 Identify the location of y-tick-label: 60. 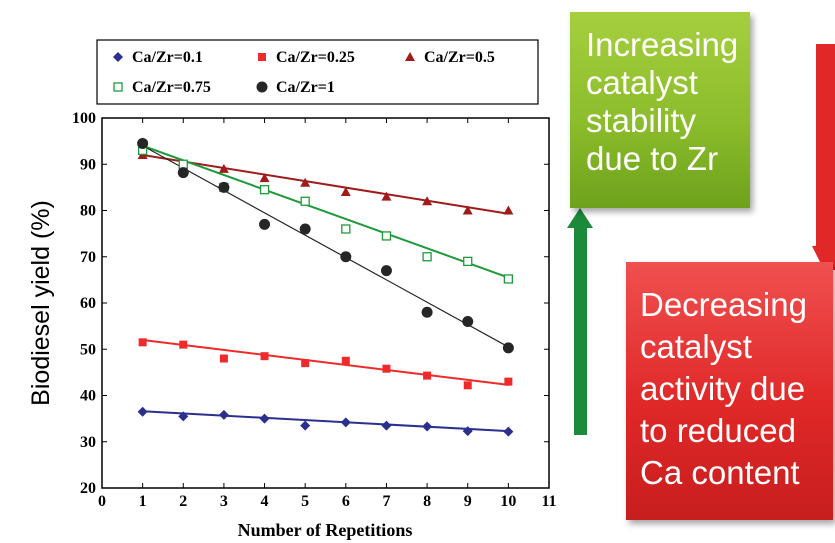
(88, 303).